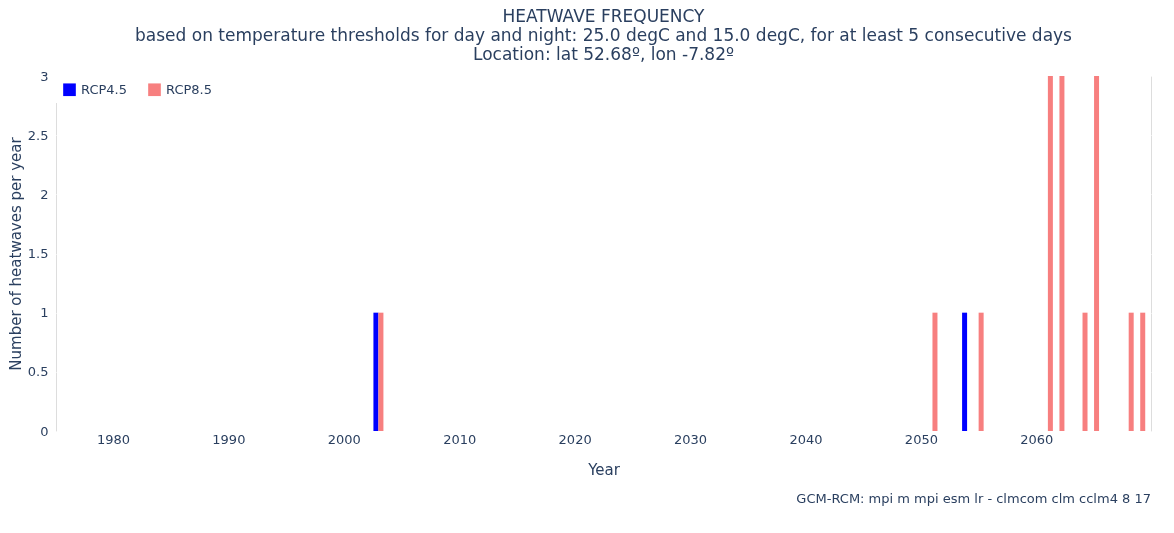  Describe the element at coordinates (15, 253) in the screenshot. I see `y-axis-title: Number of heatwaves per year` at that location.